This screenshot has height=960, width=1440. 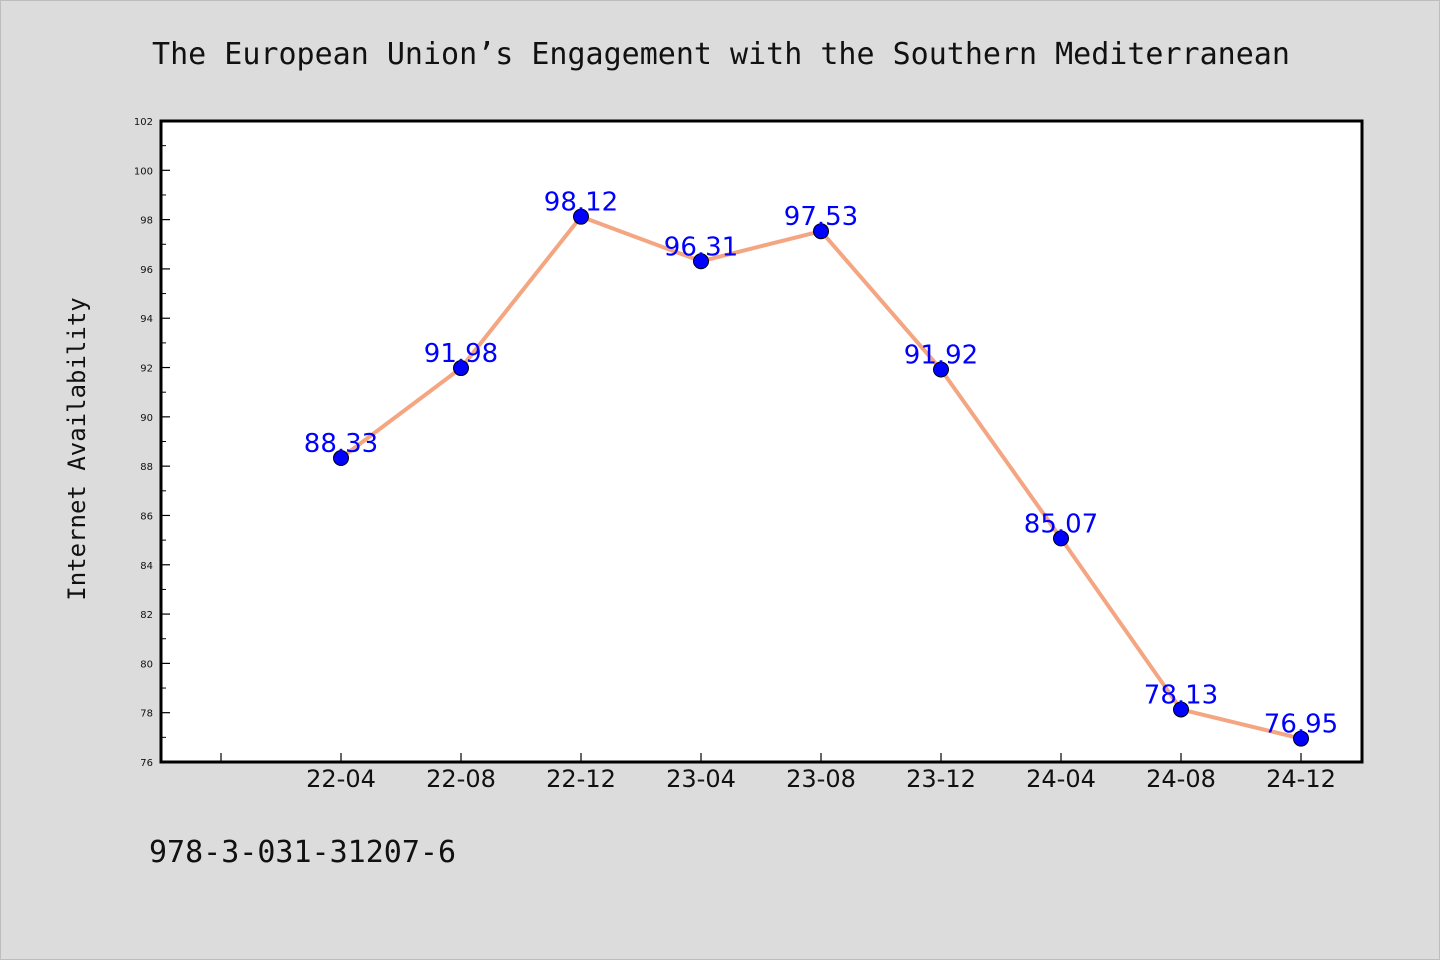 What do you see at coordinates (1301, 725) in the screenshot?
I see `data-label: 76.95` at bounding box center [1301, 725].